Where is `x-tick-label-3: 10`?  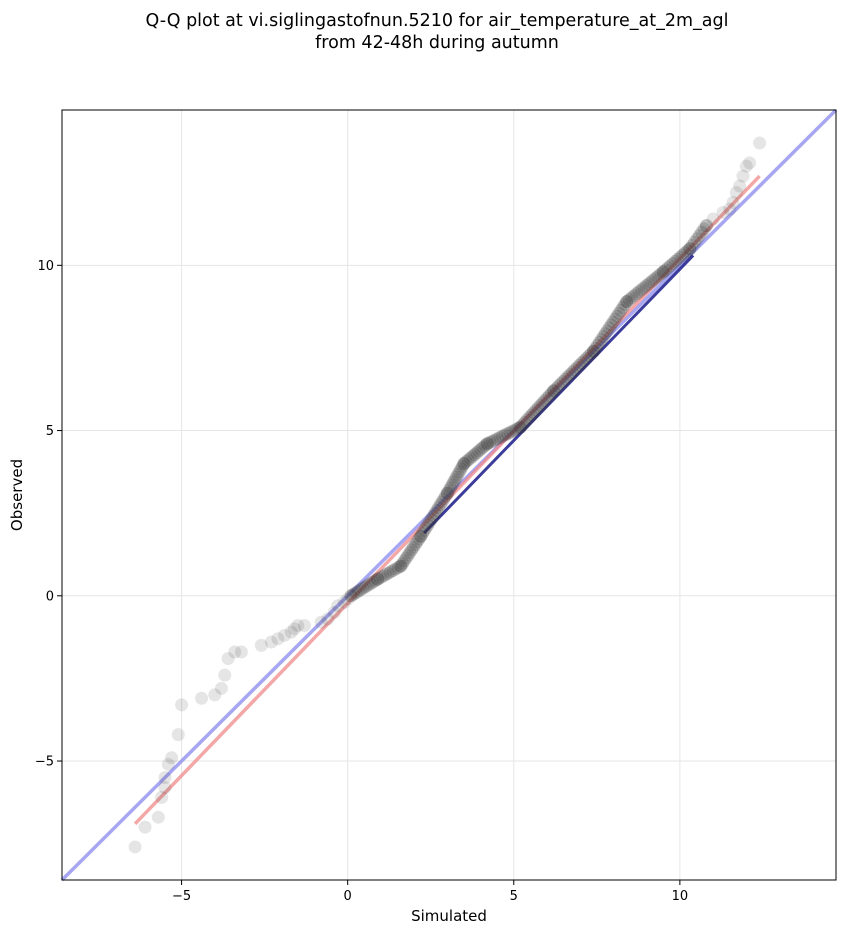 x-tick-label-3: 10 is located at coordinates (680, 896).